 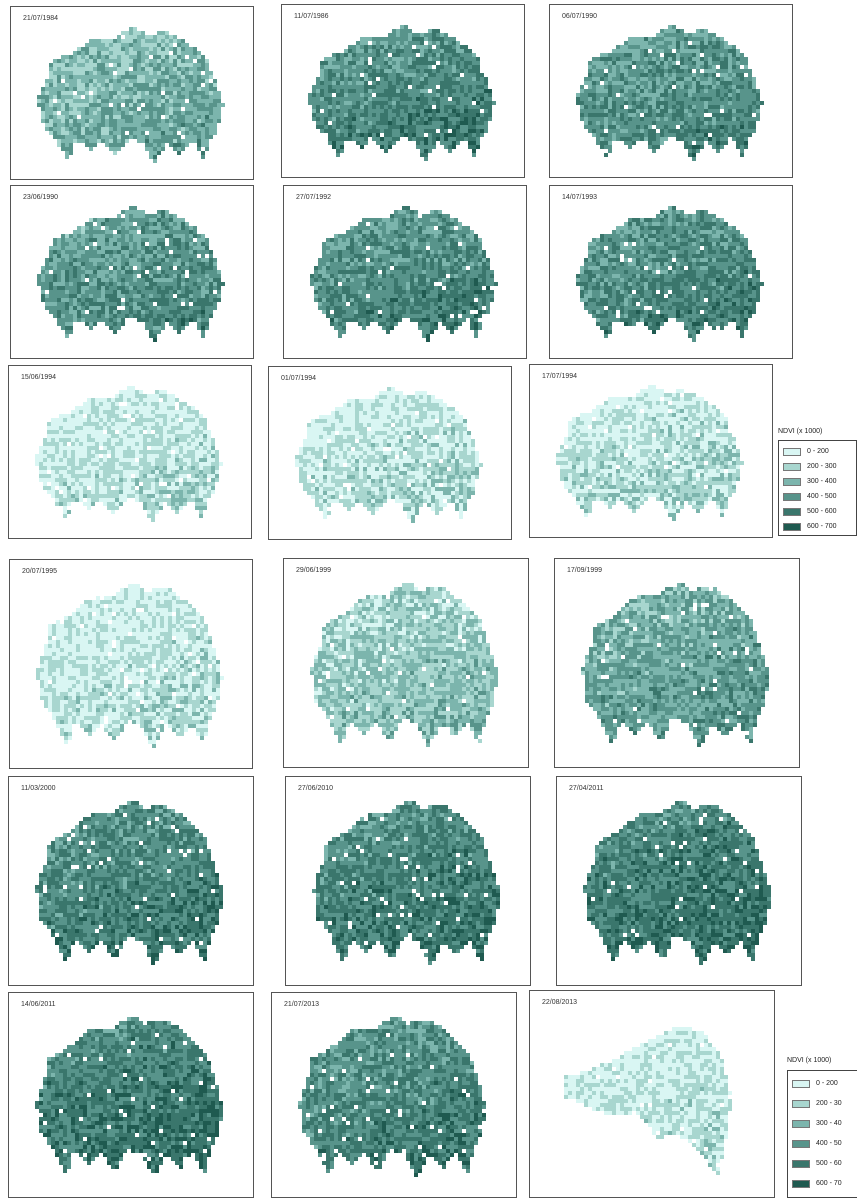 What do you see at coordinates (38, 788) in the screenshot?
I see `panel-date: 11/03/2000` at bounding box center [38, 788].